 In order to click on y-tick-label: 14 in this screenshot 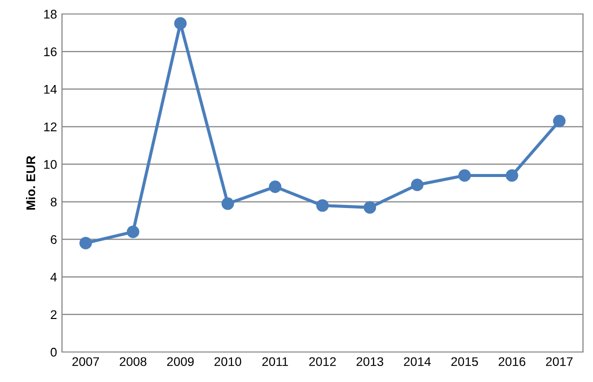, I will do `click(50, 89)`.